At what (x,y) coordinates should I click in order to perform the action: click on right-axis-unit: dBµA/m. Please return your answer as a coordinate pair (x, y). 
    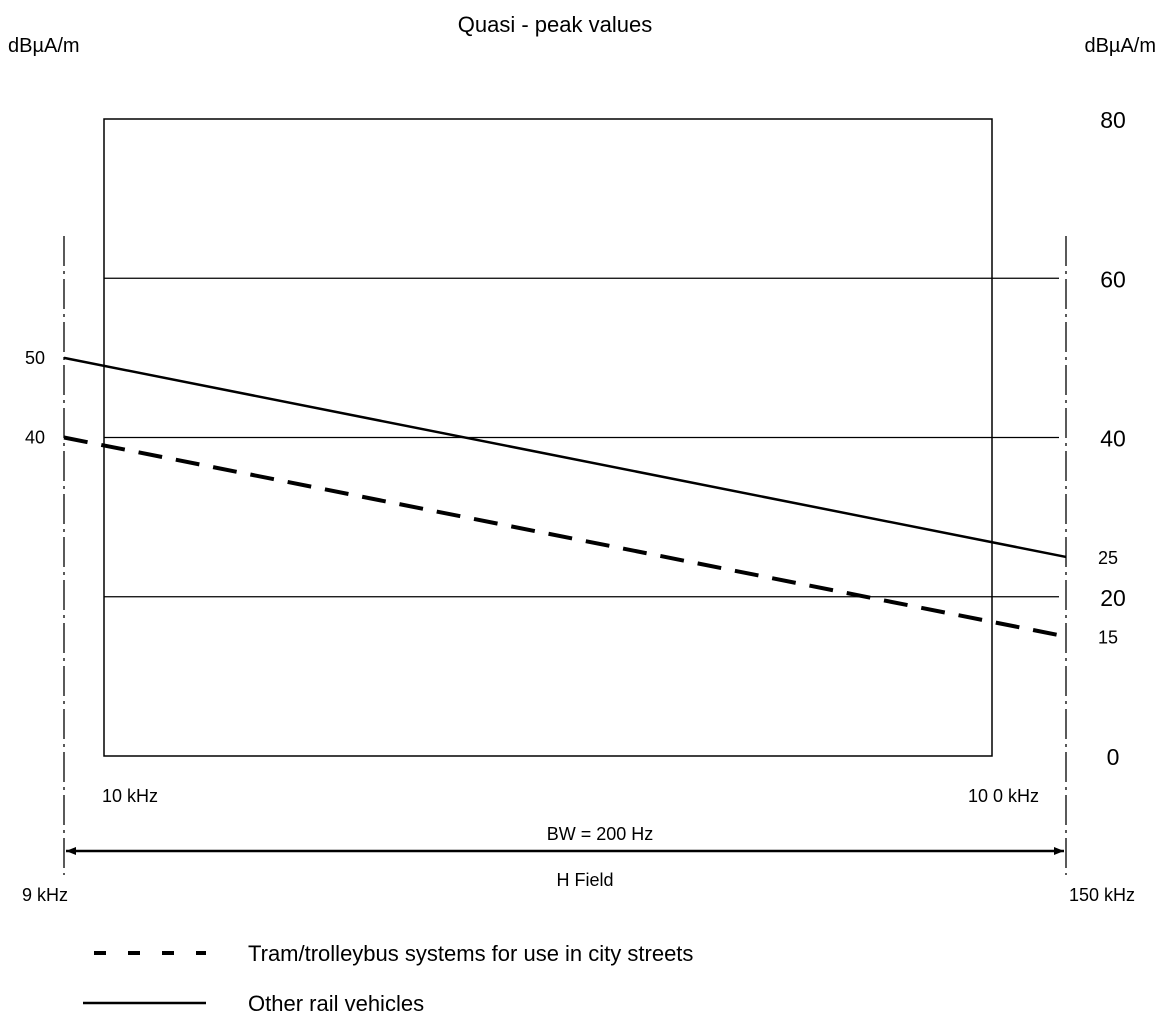
    Looking at the image, I should click on (1120, 46).